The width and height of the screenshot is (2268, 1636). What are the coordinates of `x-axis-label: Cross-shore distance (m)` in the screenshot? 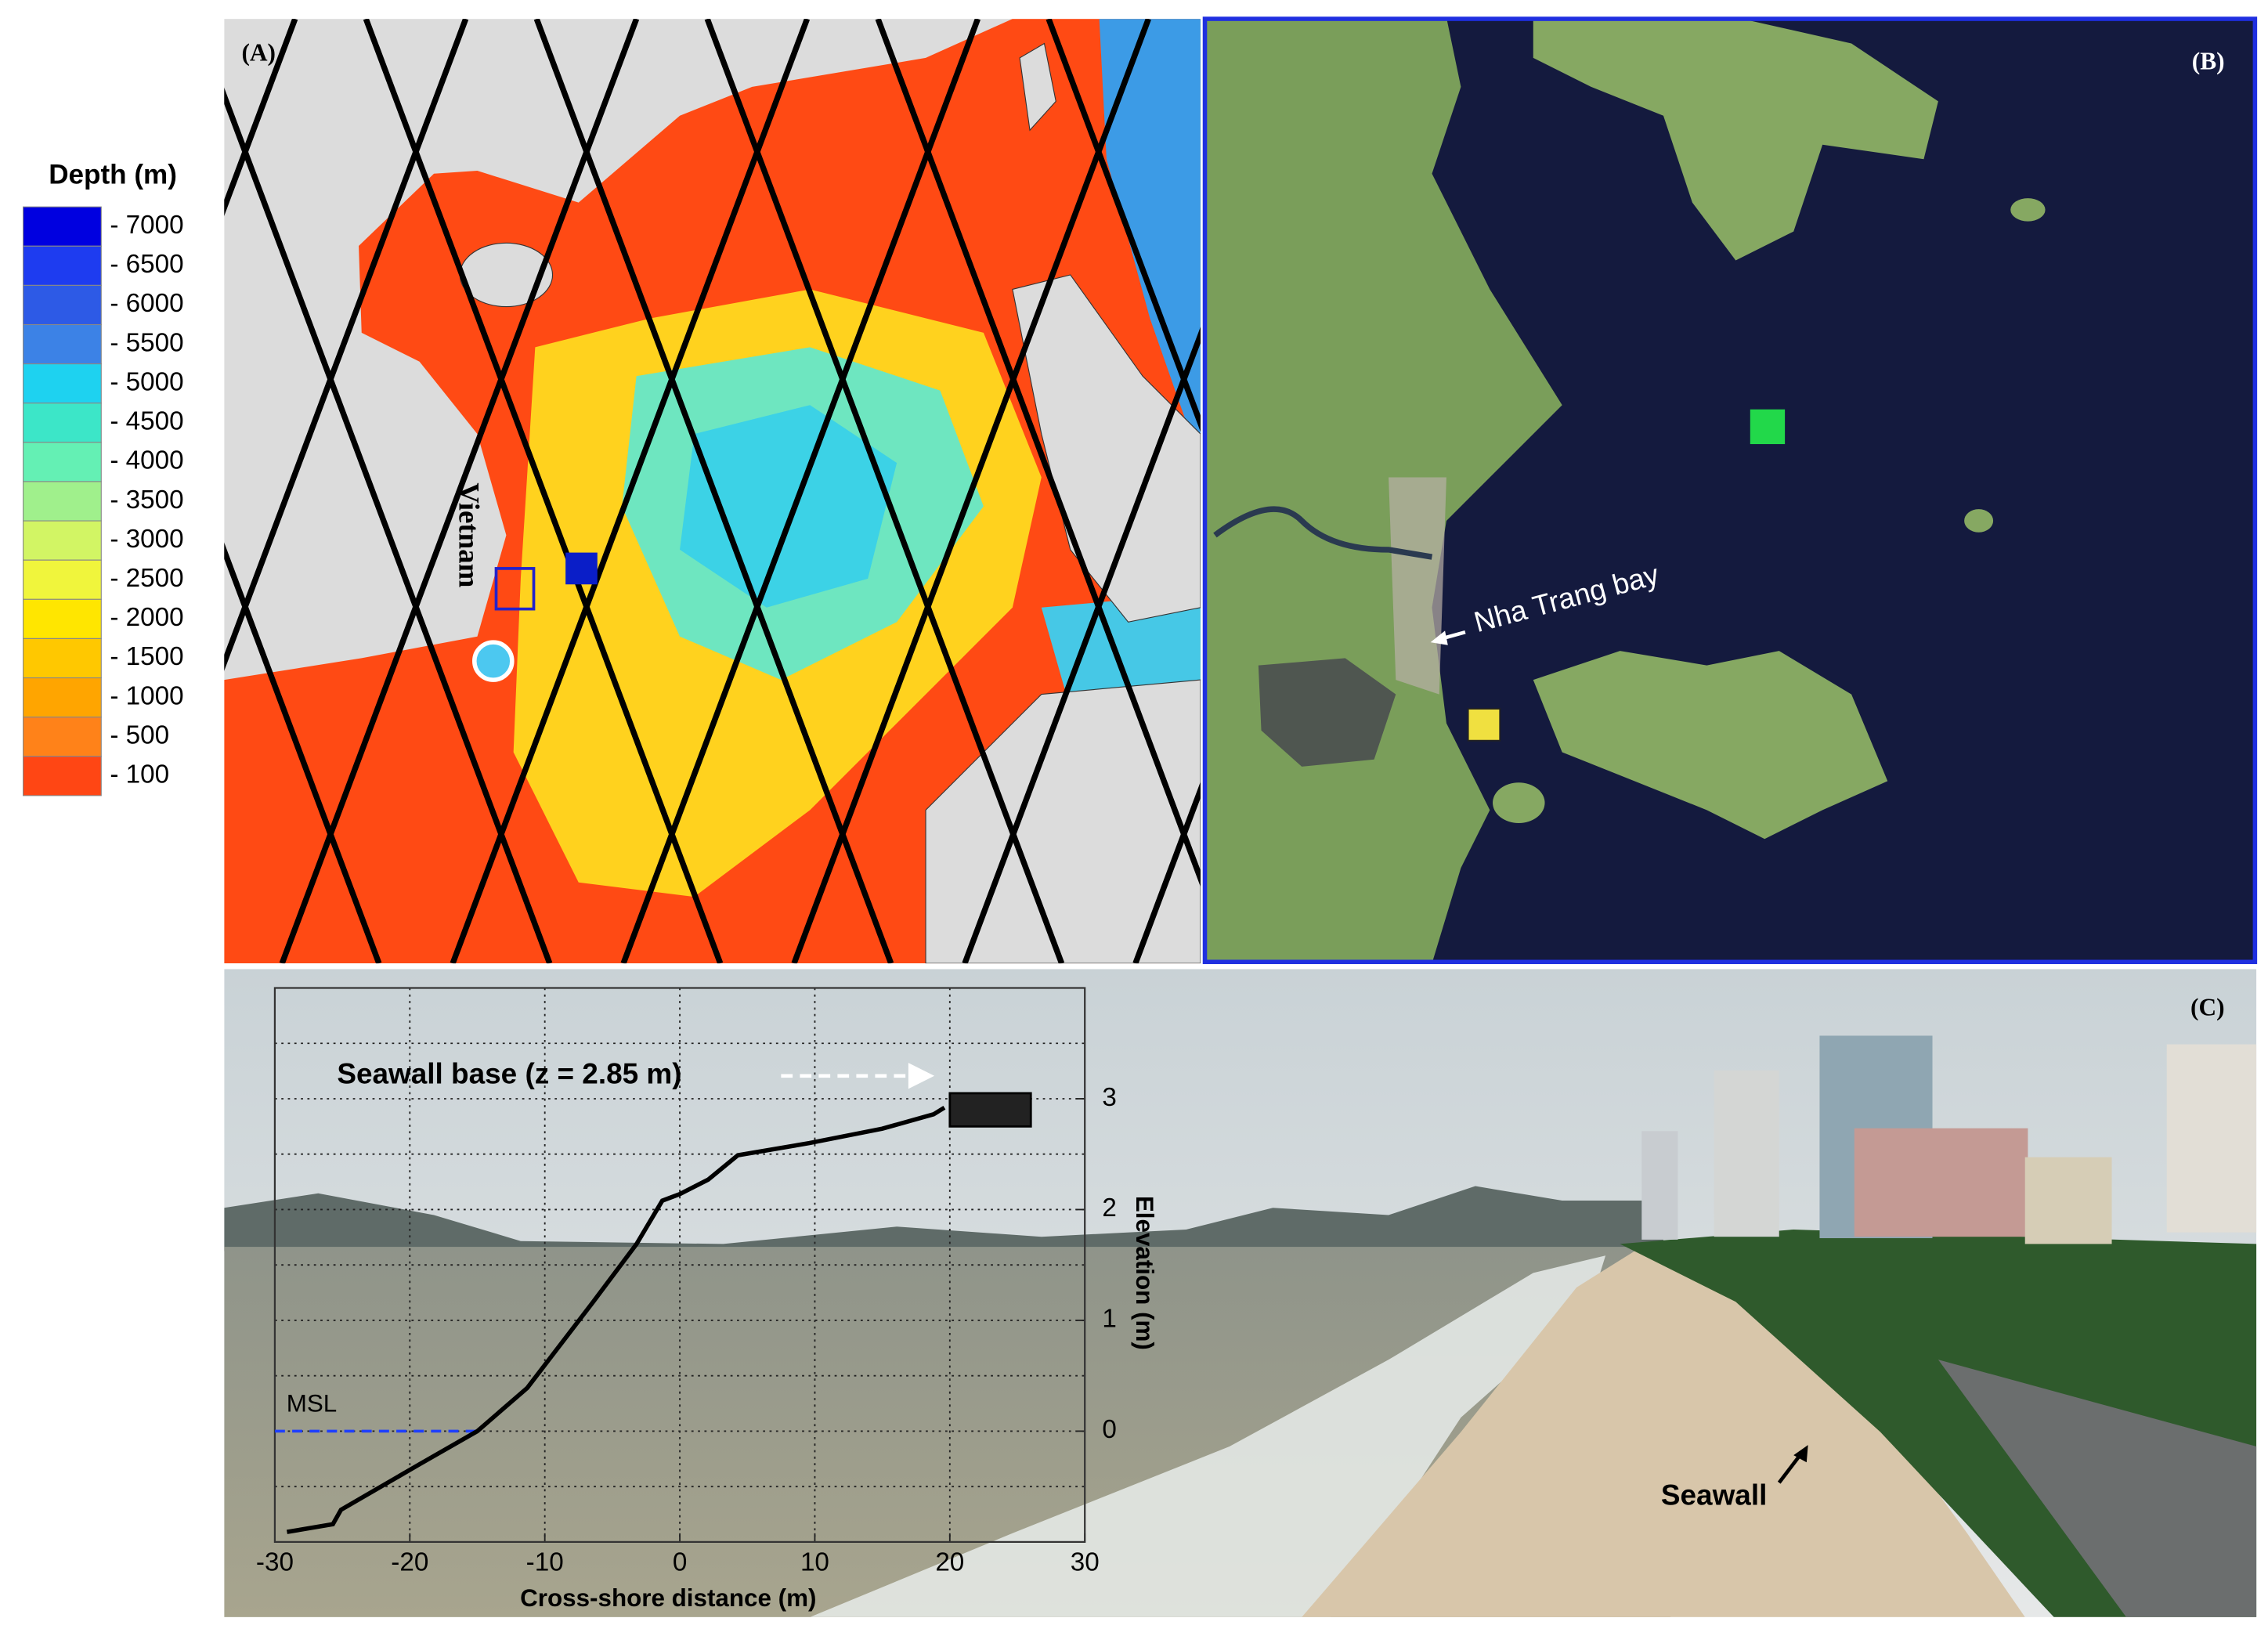 It's located at (668, 1598).